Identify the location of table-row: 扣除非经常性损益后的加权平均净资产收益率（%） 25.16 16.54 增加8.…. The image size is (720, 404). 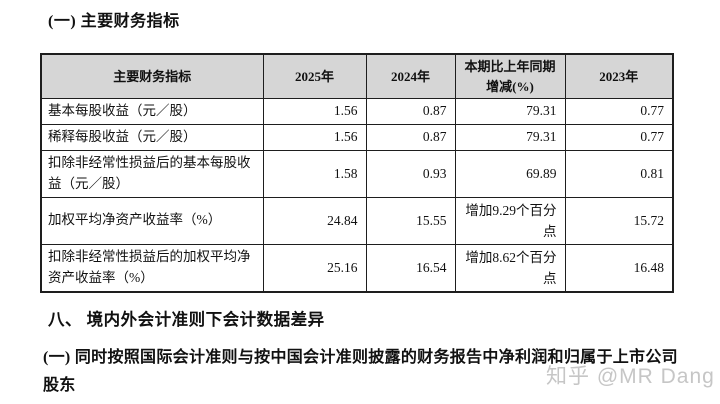
(357, 268).